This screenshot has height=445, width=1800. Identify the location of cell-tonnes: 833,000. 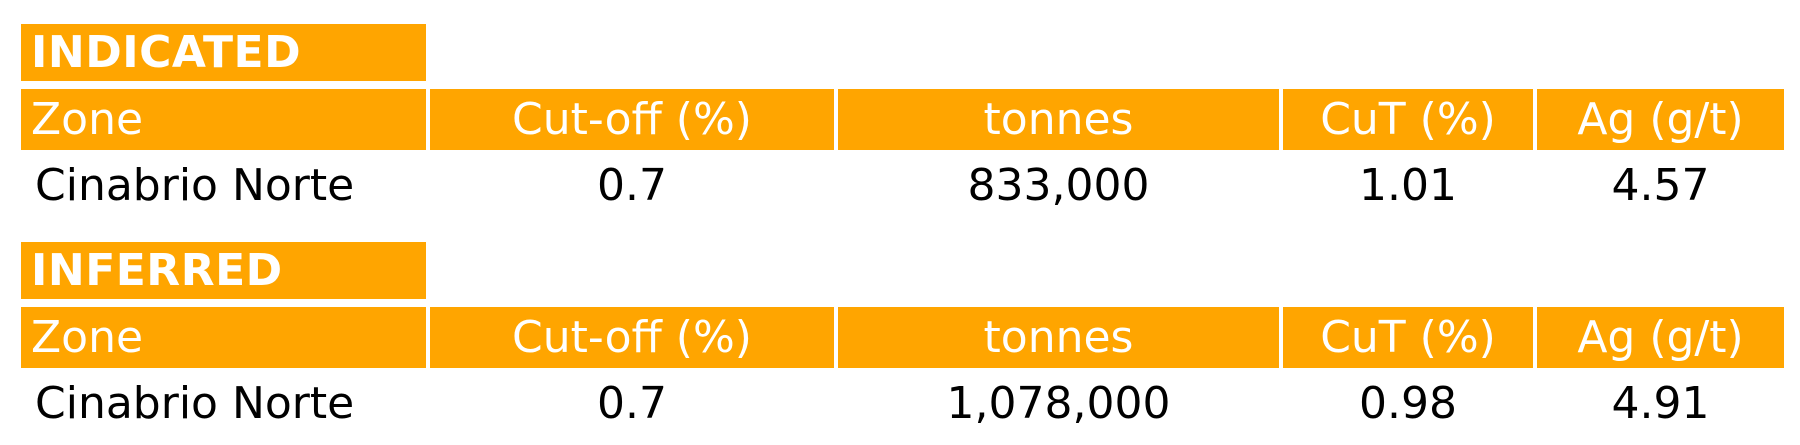
(1058, 185).